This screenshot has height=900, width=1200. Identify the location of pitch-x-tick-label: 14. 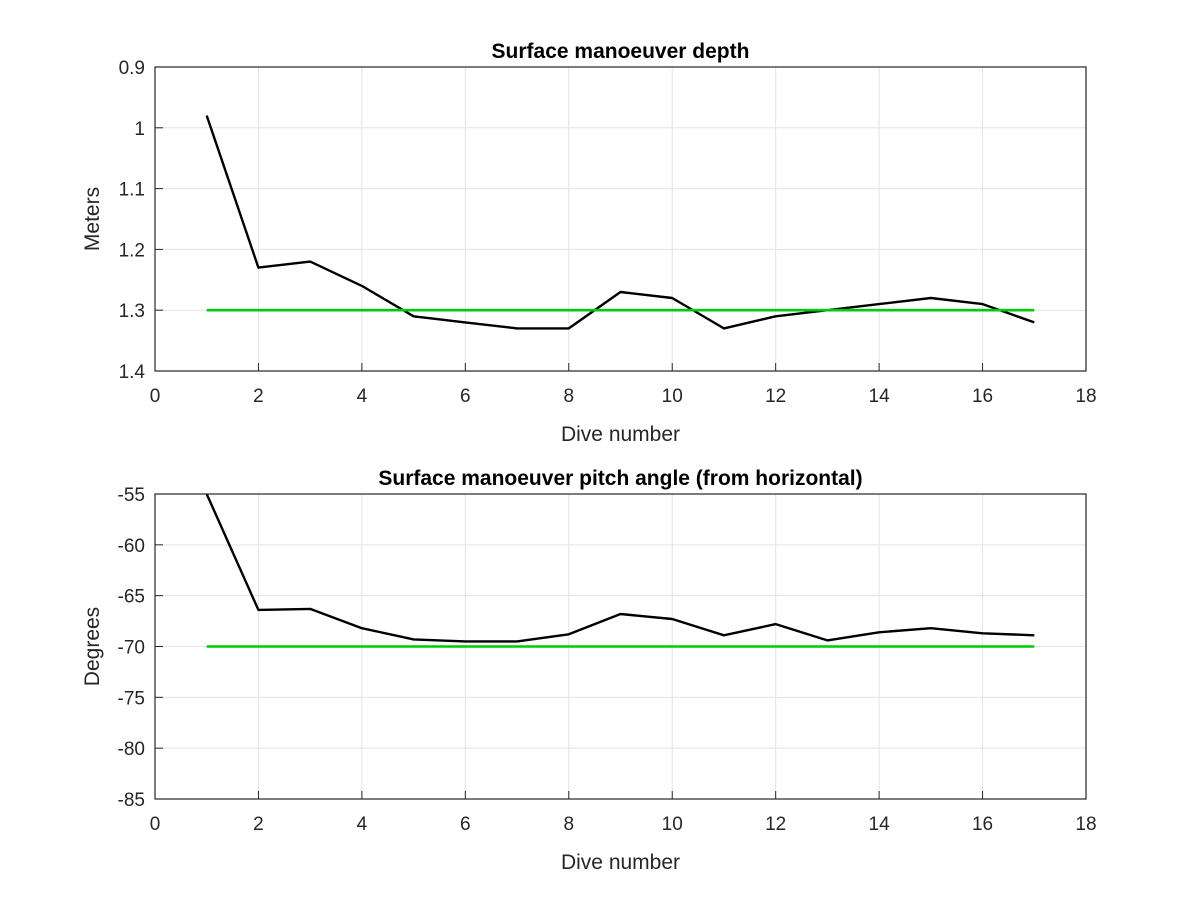
(880, 824).